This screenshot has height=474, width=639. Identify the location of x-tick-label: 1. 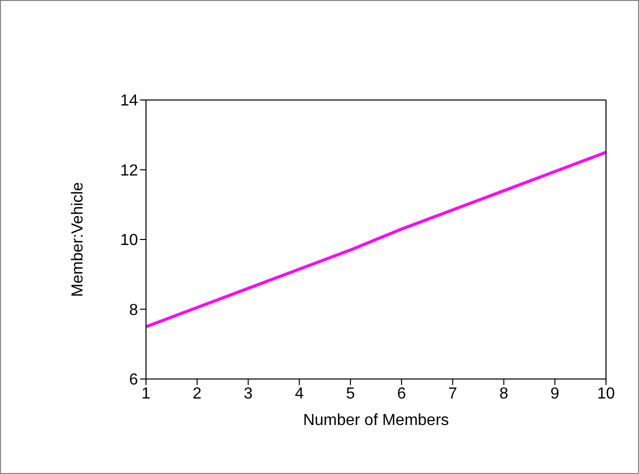
(146, 393).